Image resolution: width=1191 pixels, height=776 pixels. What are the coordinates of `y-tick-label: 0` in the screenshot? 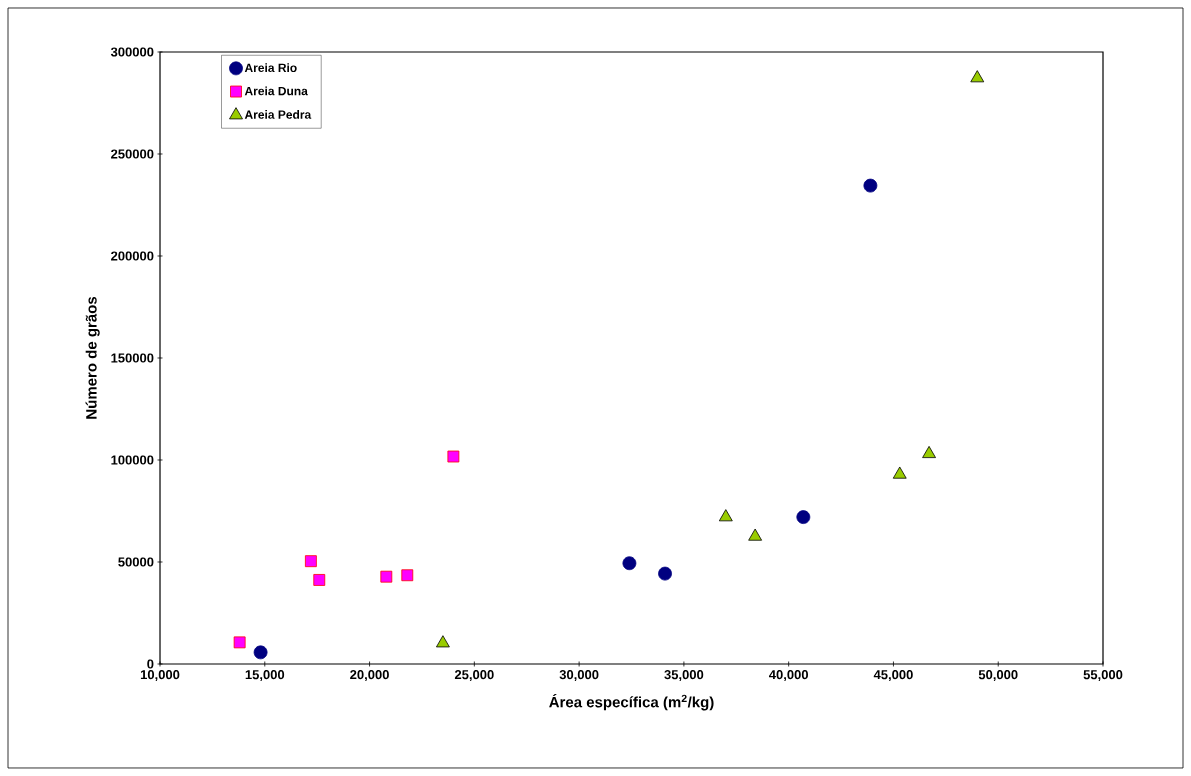 It's located at (150, 664).